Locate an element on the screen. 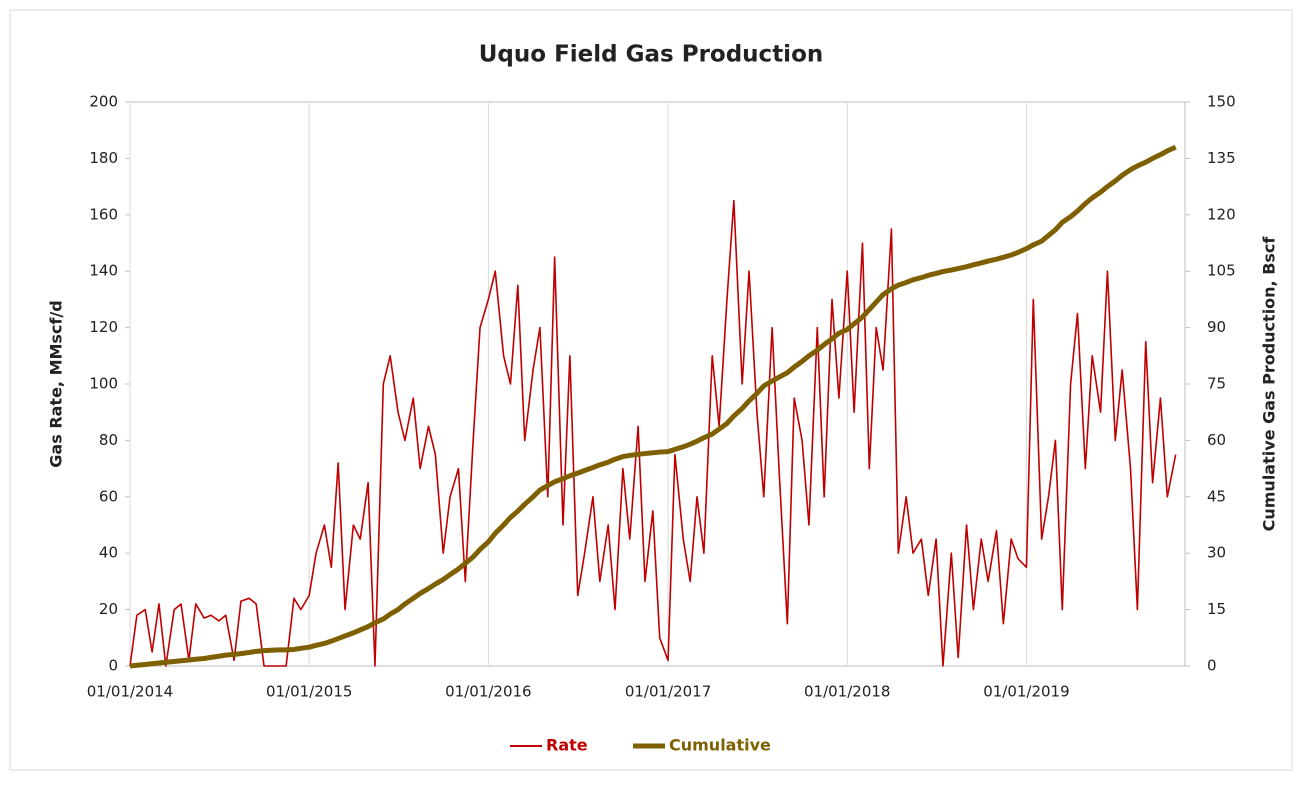  y-tick-label: 40 is located at coordinates (108, 553).